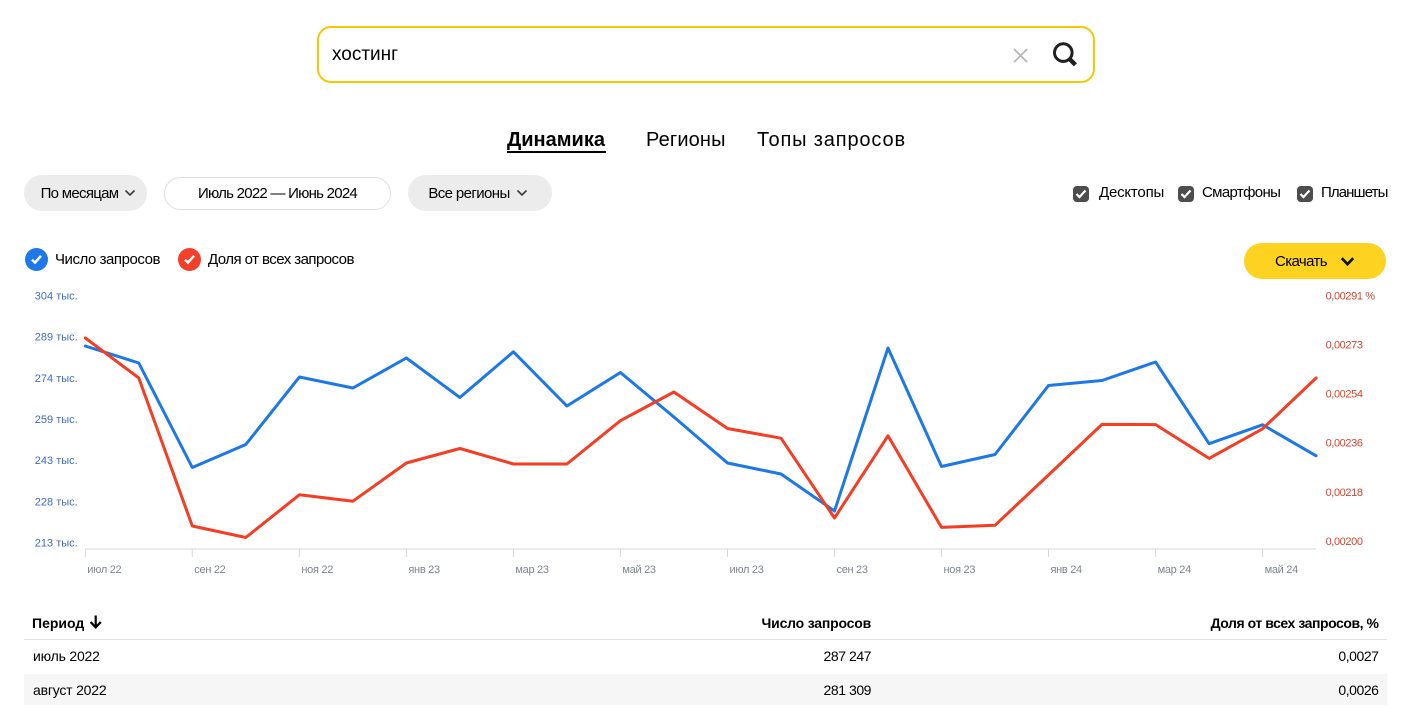  What do you see at coordinates (1281, 570) in the screenshot?
I see `svg-text: май 24` at bounding box center [1281, 570].